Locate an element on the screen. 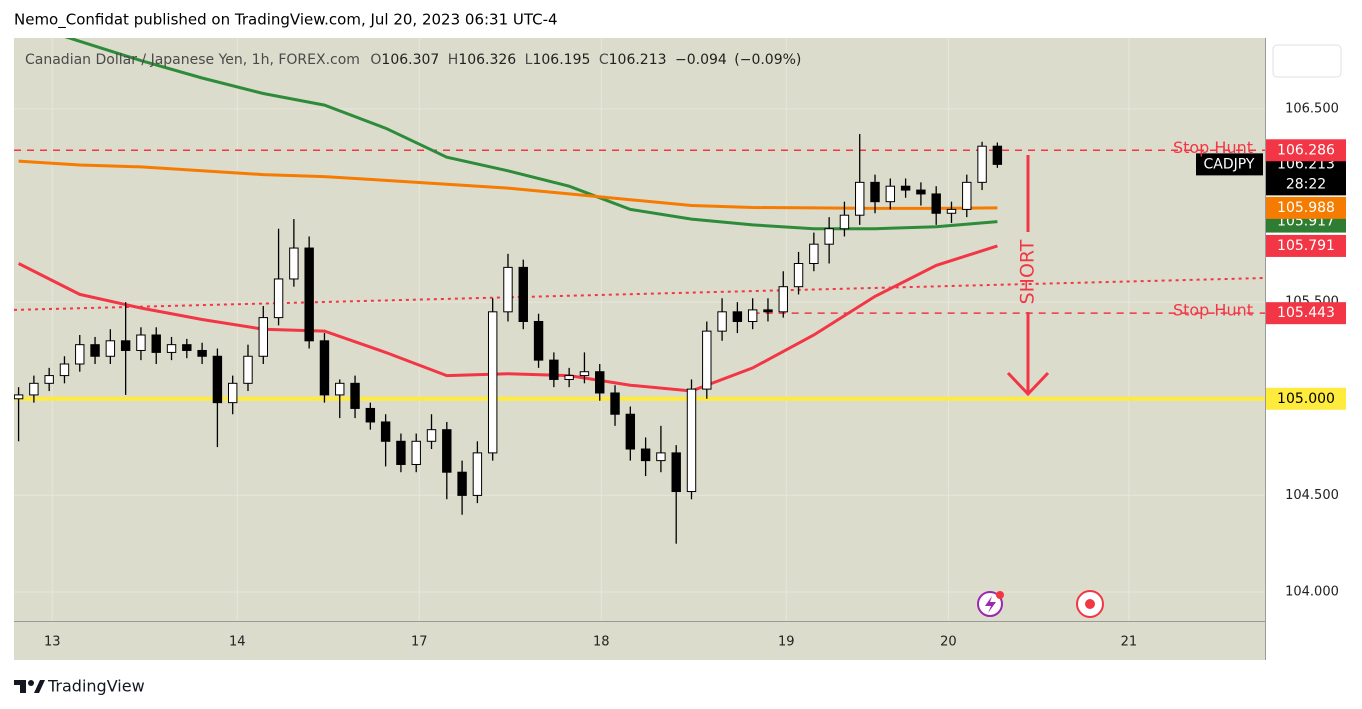 Image resolution: width=1362 pixels, height=709 pixels. y-tick-label: 104.000 is located at coordinates (1312, 592).